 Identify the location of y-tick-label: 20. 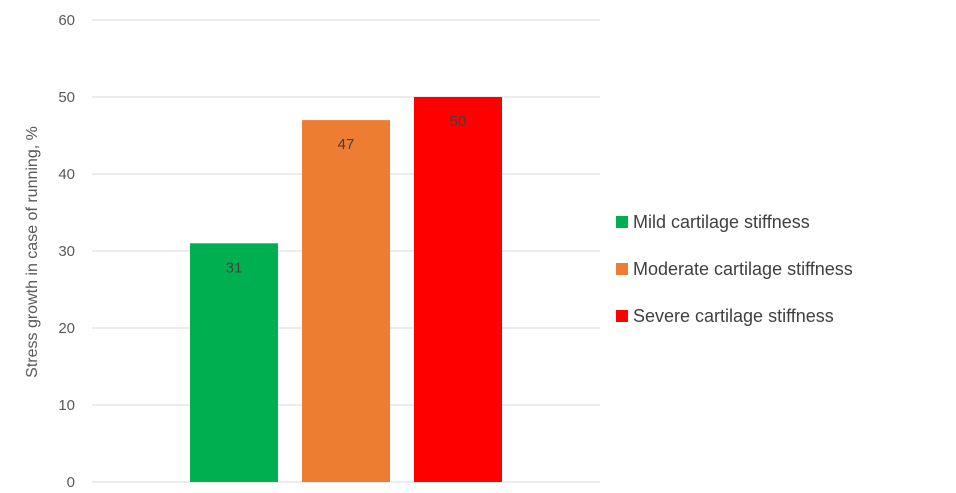
(66, 328).